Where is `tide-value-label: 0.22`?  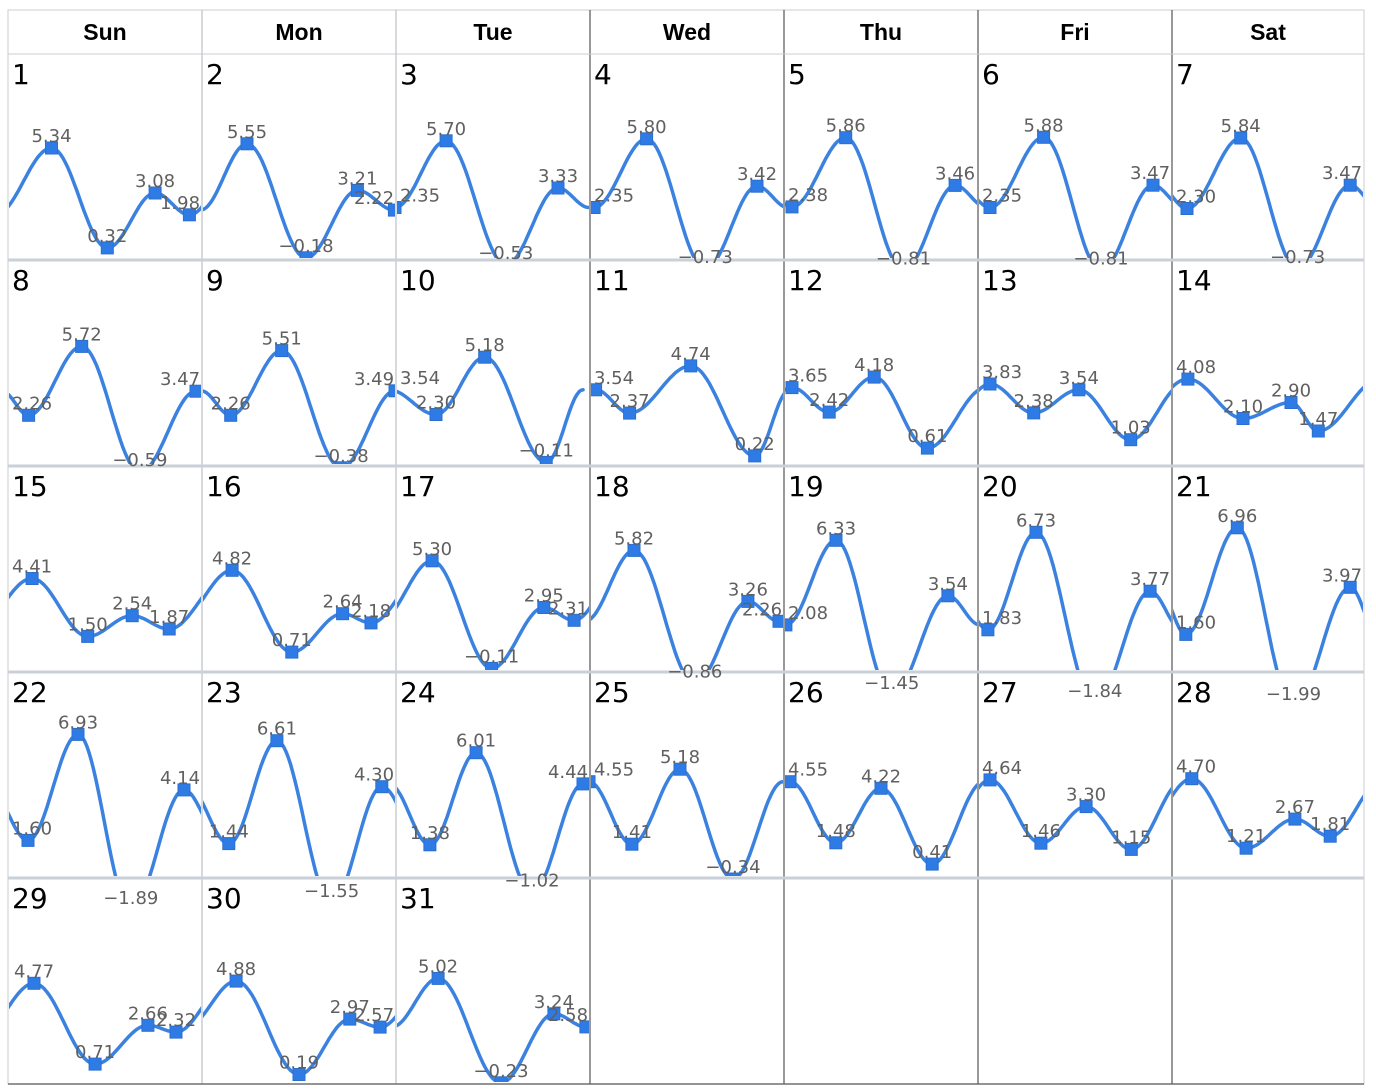 tide-value-label: 0.22 is located at coordinates (755, 444).